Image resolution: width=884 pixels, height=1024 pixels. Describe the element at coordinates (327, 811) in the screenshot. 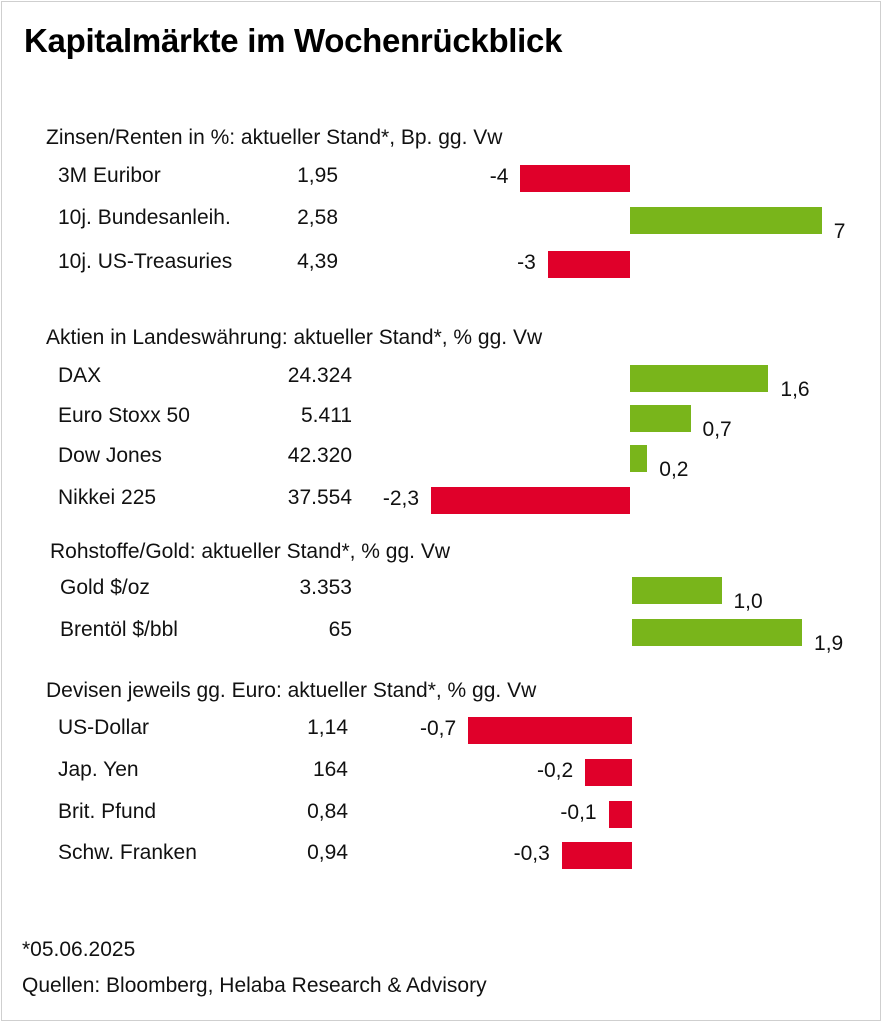

I see `row-level-value: 0,84` at that location.